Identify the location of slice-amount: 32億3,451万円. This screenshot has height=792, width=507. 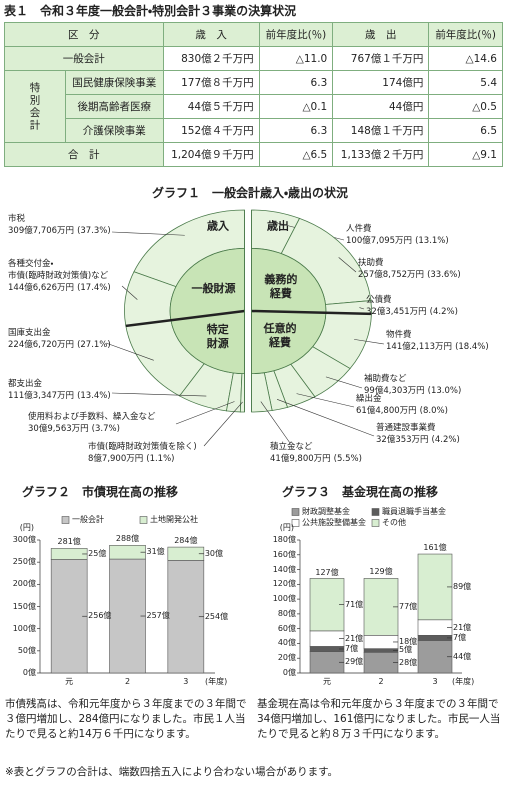
(396, 312).